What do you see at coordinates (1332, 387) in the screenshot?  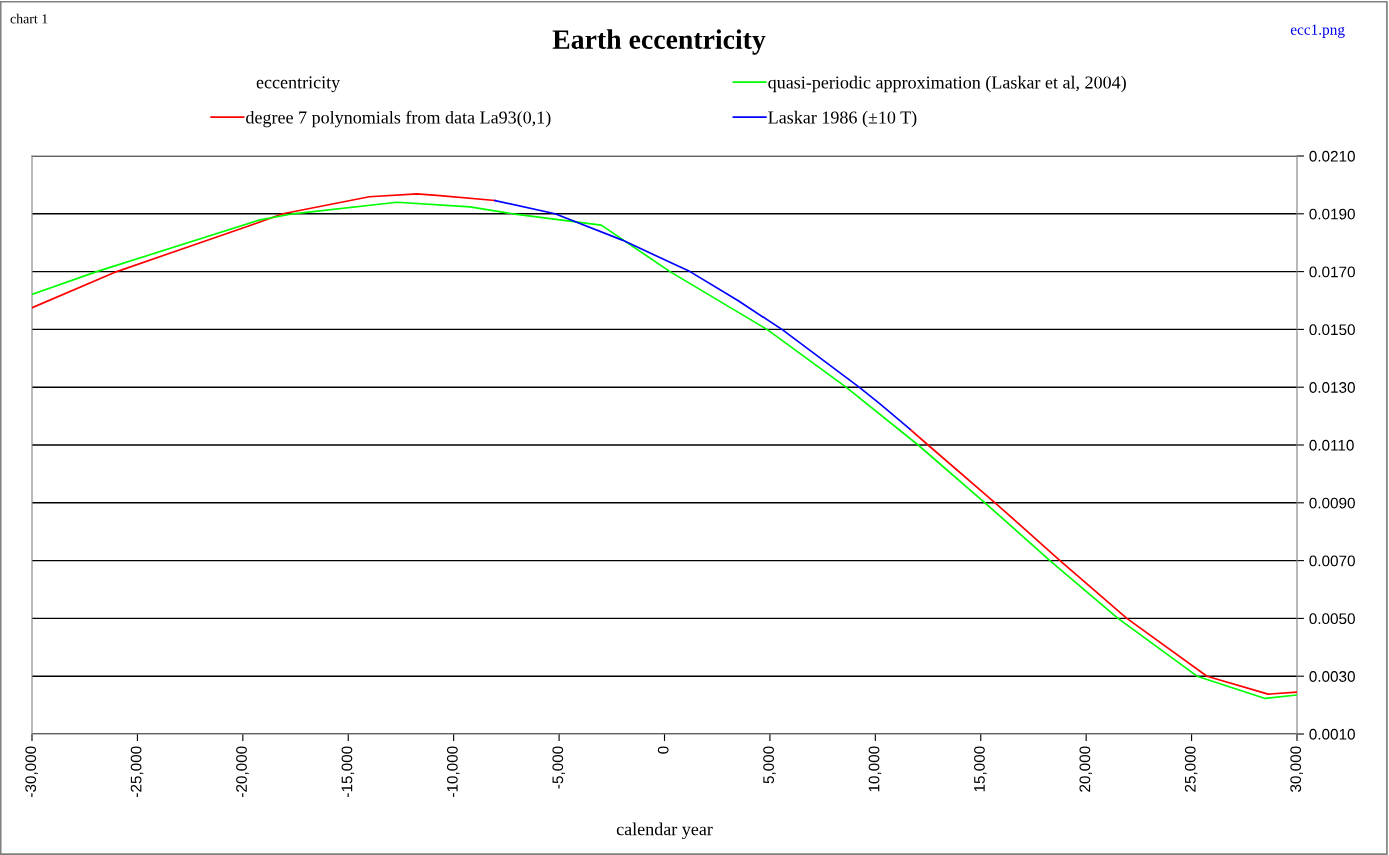 I see `y-tick-label: 0.0130` at bounding box center [1332, 387].